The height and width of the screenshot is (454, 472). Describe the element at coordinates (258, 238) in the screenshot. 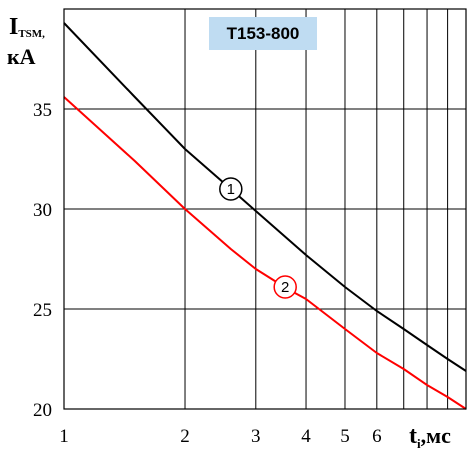

I see `series-markers: 12` at that location.